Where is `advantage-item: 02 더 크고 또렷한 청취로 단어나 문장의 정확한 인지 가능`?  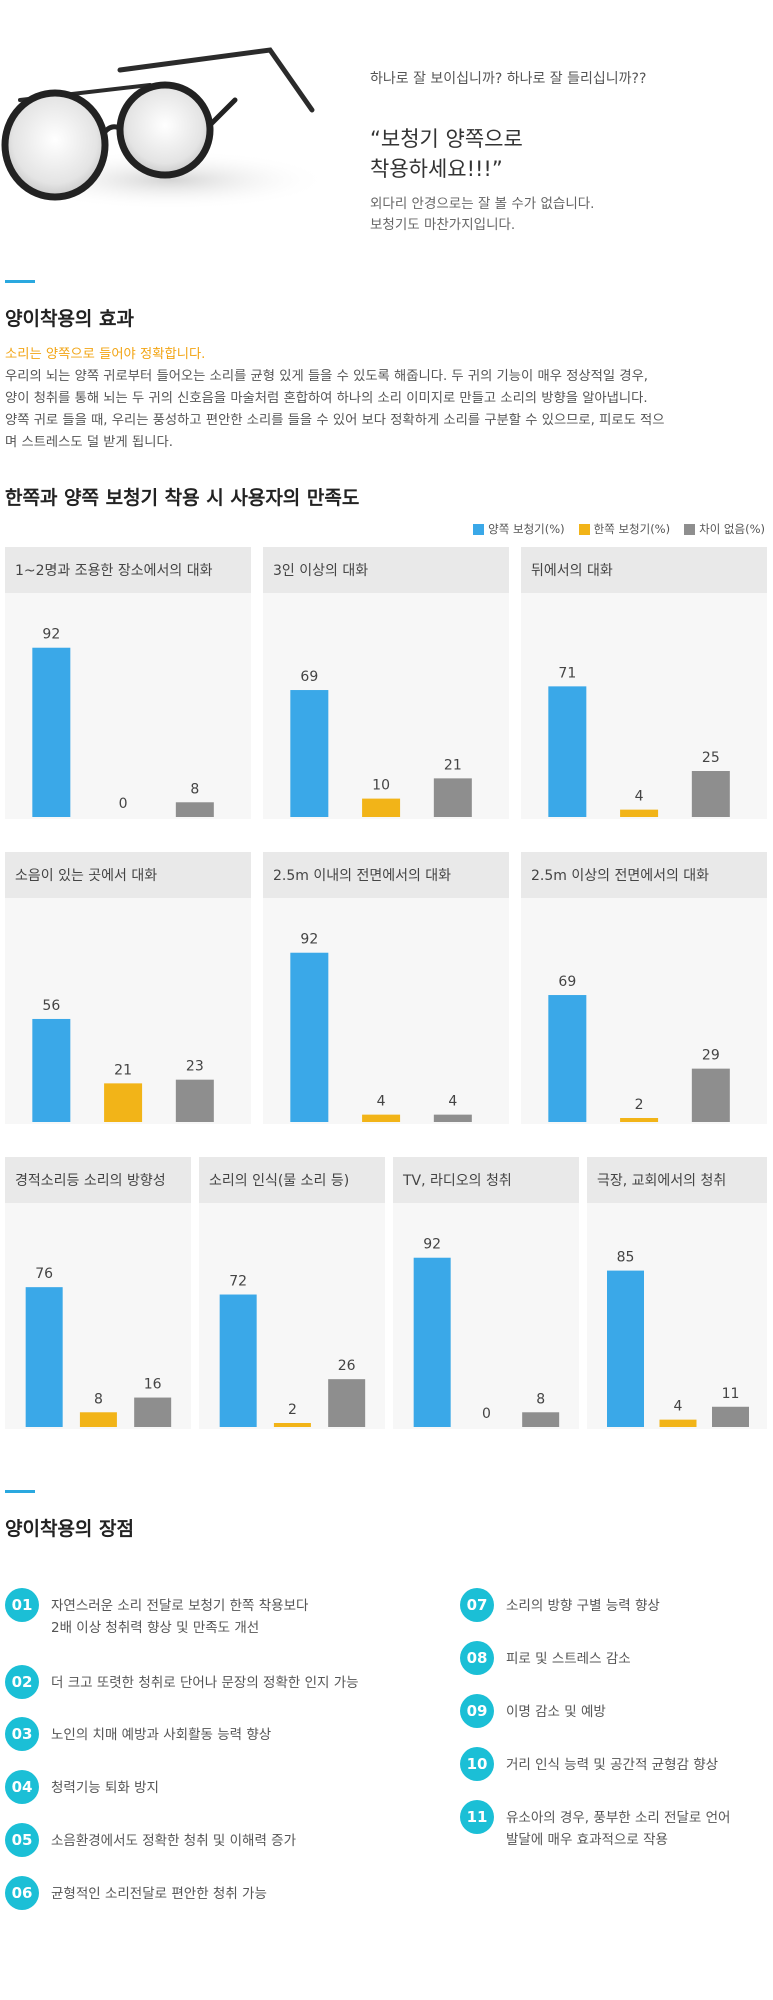 advantage-item: 02 더 크고 또렷한 청취로 단어나 문장의 정확한 인지 가능 is located at coordinates (227, 1682).